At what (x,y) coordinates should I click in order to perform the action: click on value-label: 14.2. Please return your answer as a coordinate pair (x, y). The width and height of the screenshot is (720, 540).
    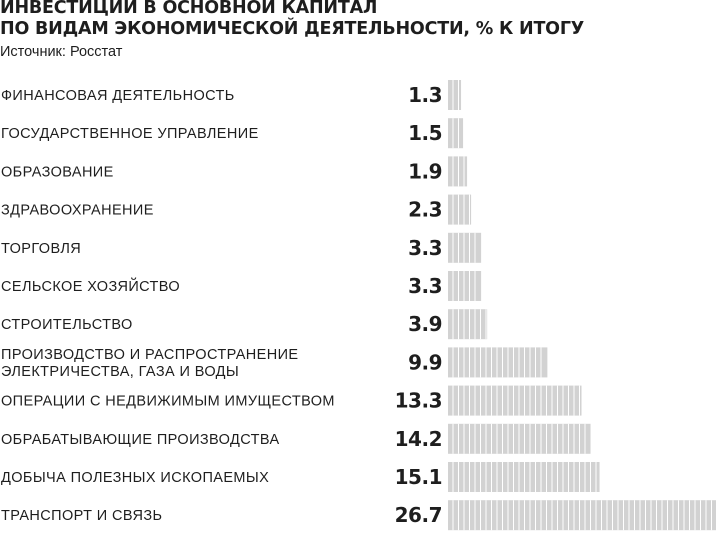
    Looking at the image, I should click on (418, 439).